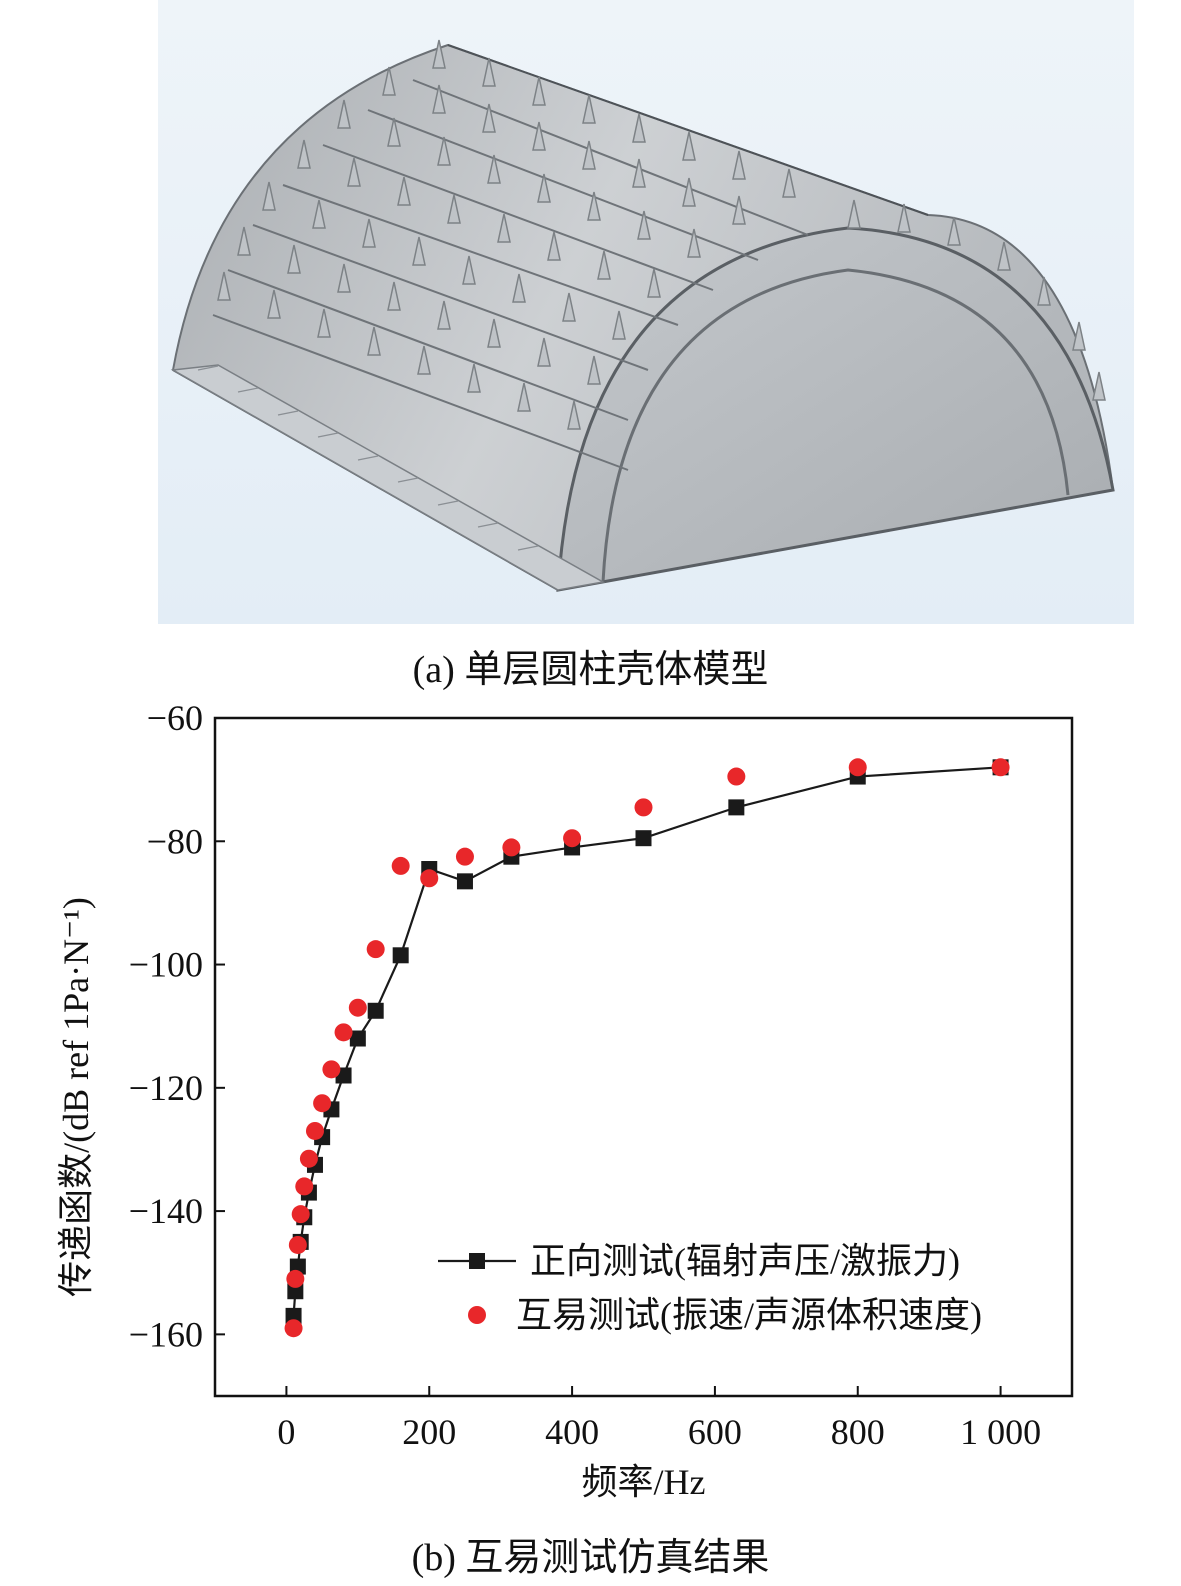  I want to click on shell-end-inner-arc, so click(835, 425).